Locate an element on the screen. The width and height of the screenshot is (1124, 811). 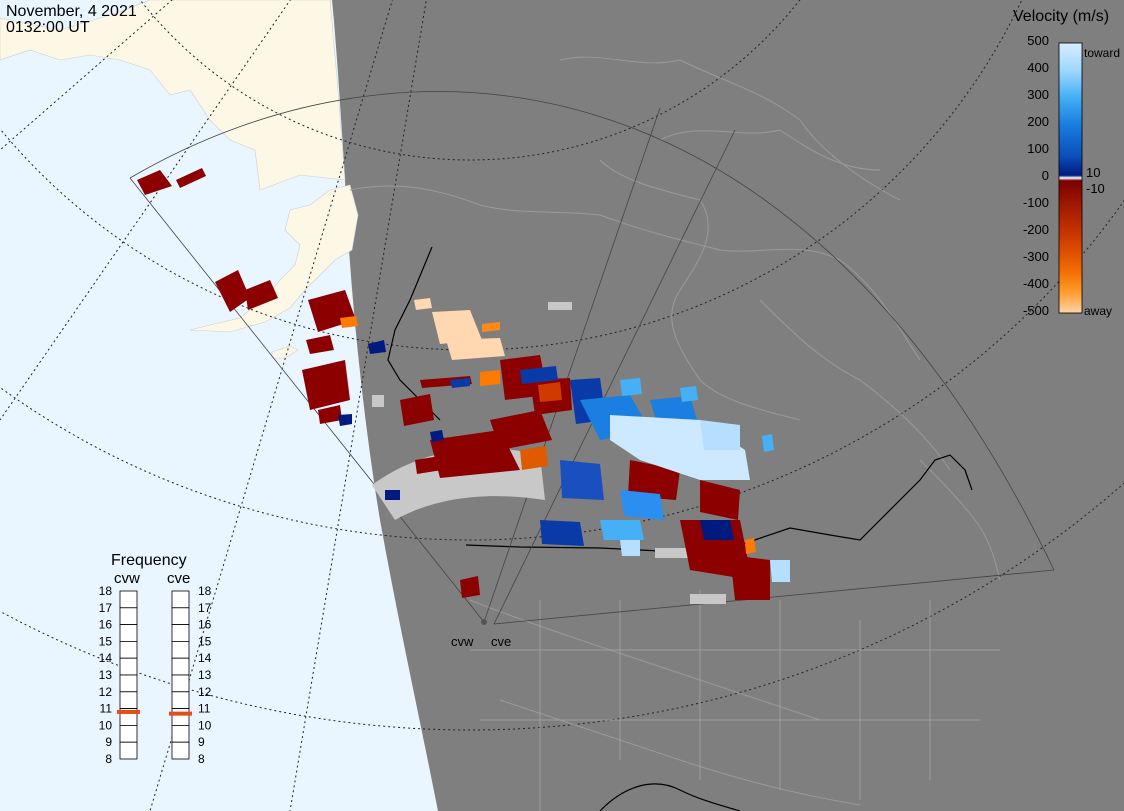
legend-tick-300: 300 is located at coordinates (1038, 94).